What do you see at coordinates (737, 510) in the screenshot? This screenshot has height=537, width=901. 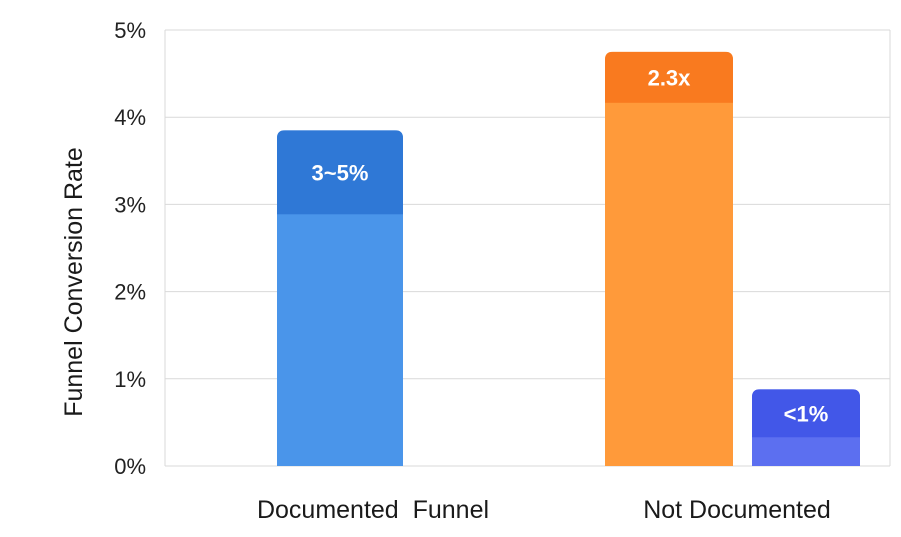 I see `x-category-label: Not Documented` at bounding box center [737, 510].